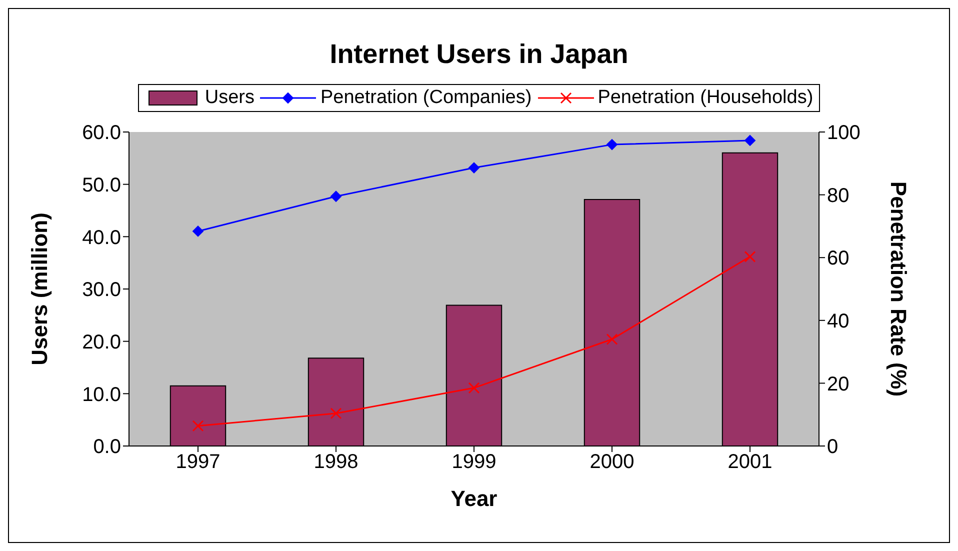 The image size is (958, 551). I want to click on x-tick-label: 2001, so click(750, 462).